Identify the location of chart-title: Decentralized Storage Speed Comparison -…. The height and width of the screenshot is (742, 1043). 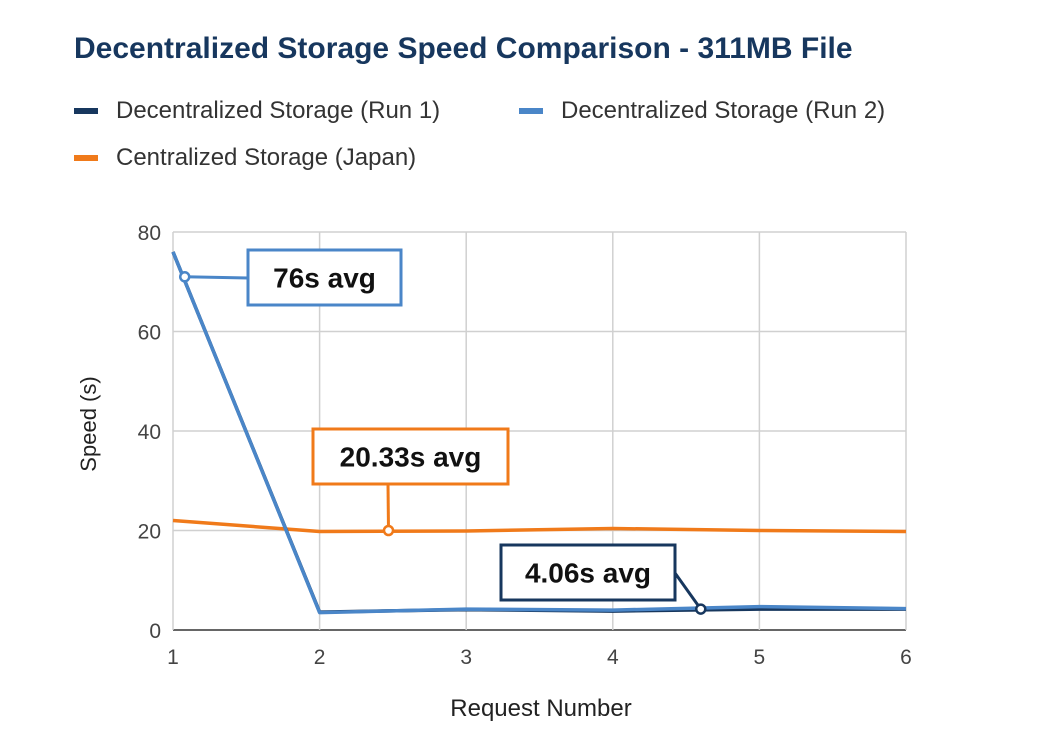
(463, 48).